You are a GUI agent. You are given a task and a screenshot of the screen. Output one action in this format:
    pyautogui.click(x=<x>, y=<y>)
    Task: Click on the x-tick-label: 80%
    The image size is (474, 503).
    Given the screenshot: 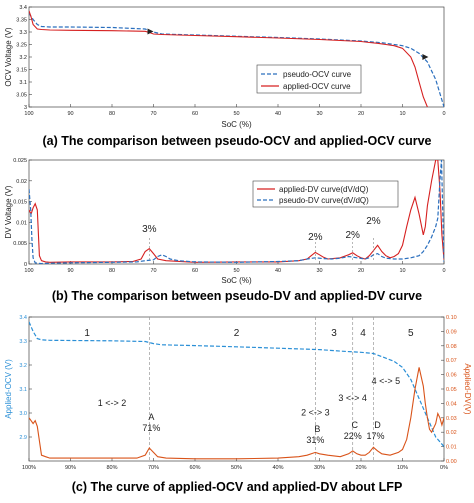 What is the action you would take?
    pyautogui.click(x=111, y=468)
    